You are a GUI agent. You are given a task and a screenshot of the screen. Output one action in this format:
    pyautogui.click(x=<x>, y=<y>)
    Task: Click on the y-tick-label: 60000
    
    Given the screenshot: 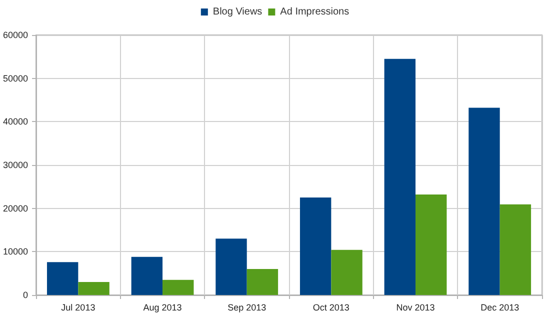 What is the action you would take?
    pyautogui.click(x=15, y=35)
    